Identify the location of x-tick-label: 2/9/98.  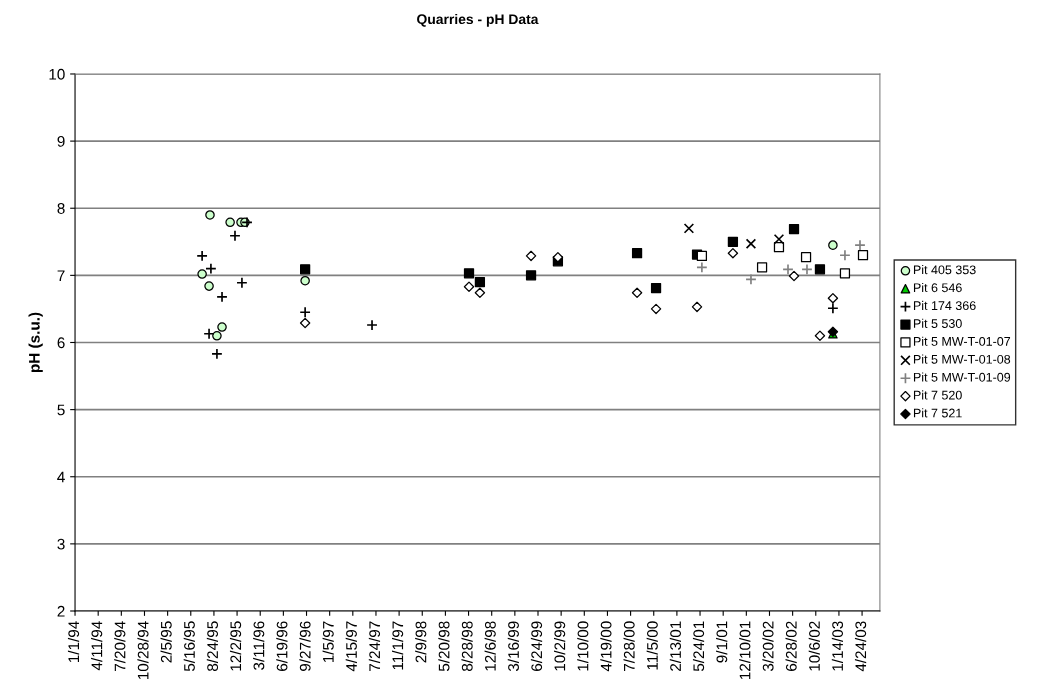
(421, 642).